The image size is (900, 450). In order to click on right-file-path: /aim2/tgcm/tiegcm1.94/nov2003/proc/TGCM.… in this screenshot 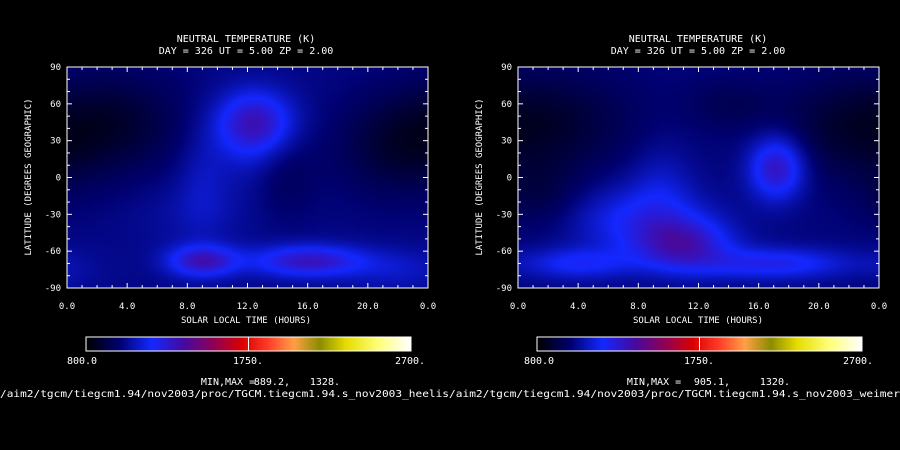, I will do `click(674, 394)`.